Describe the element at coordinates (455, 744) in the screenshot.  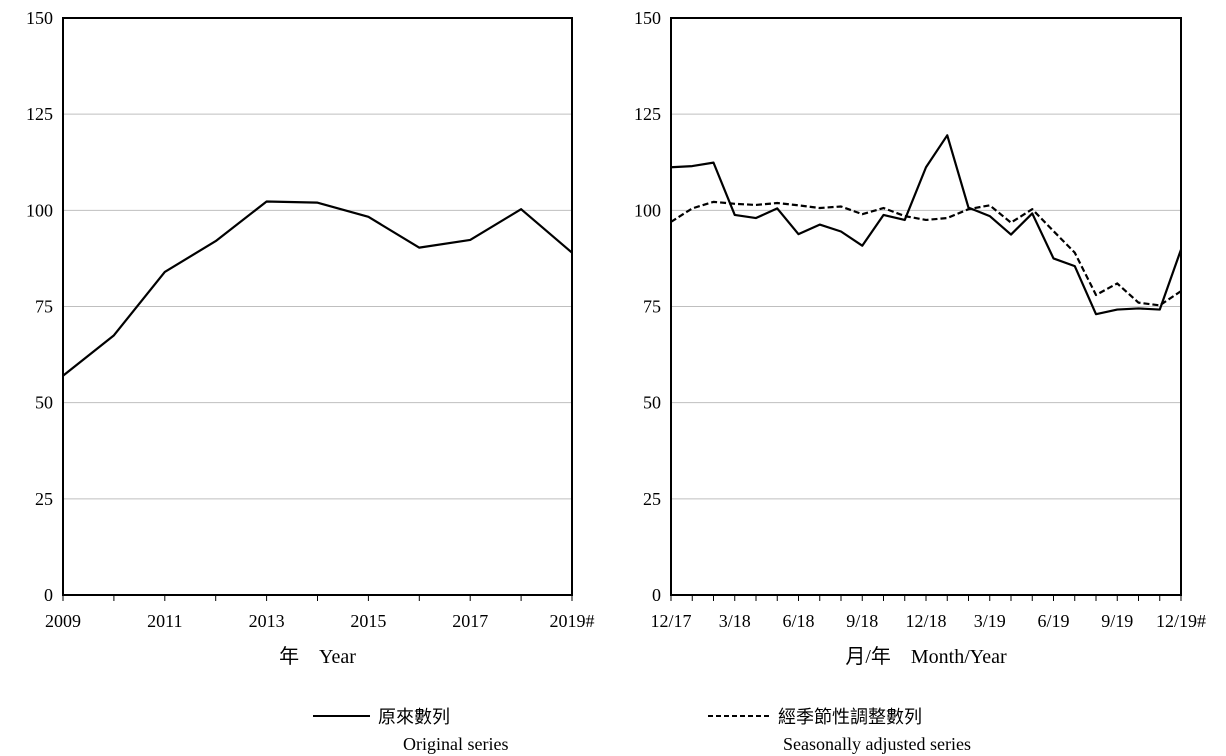
I see `legend-original-en: Original series` at that location.